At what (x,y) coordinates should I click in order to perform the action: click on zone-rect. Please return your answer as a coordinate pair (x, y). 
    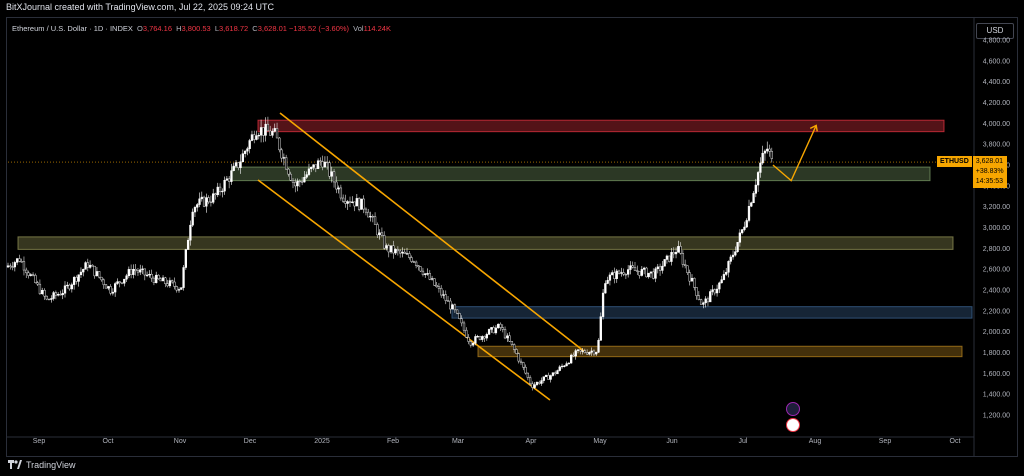
    Looking at the image, I should click on (712, 312).